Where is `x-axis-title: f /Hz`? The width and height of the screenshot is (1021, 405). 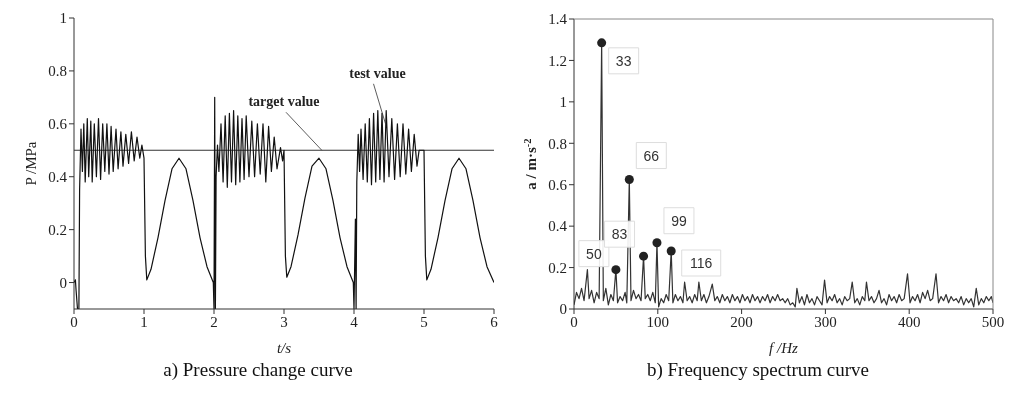 x-axis-title: f /Hz is located at coordinates (784, 348).